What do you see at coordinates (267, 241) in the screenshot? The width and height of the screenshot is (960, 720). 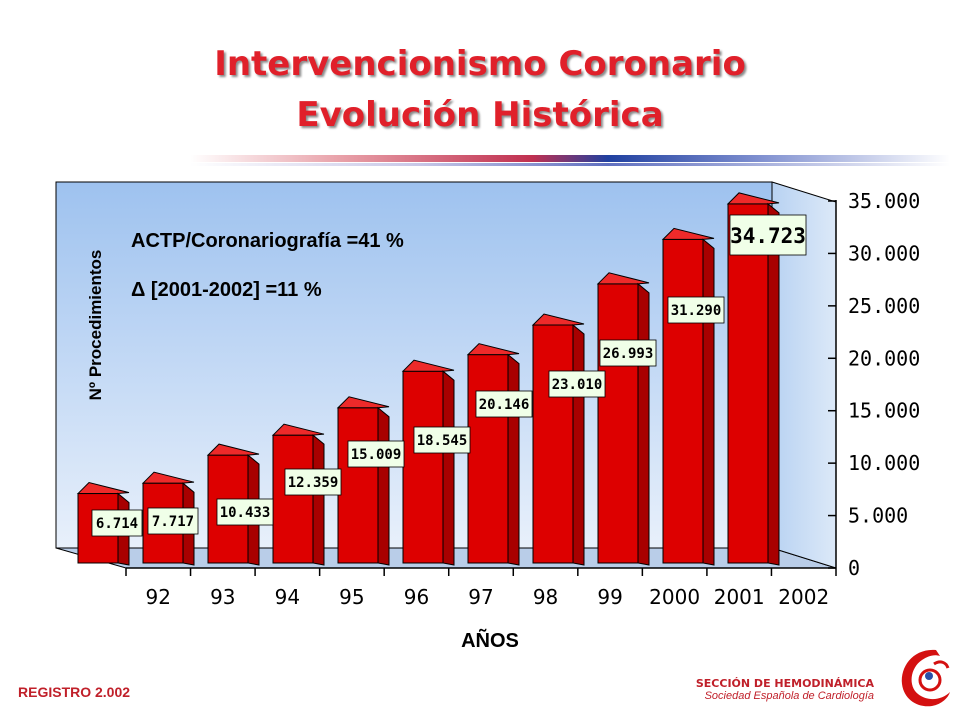 I see `ratio-annotation: ACTP/Coronariografía =41 %` at bounding box center [267, 241].